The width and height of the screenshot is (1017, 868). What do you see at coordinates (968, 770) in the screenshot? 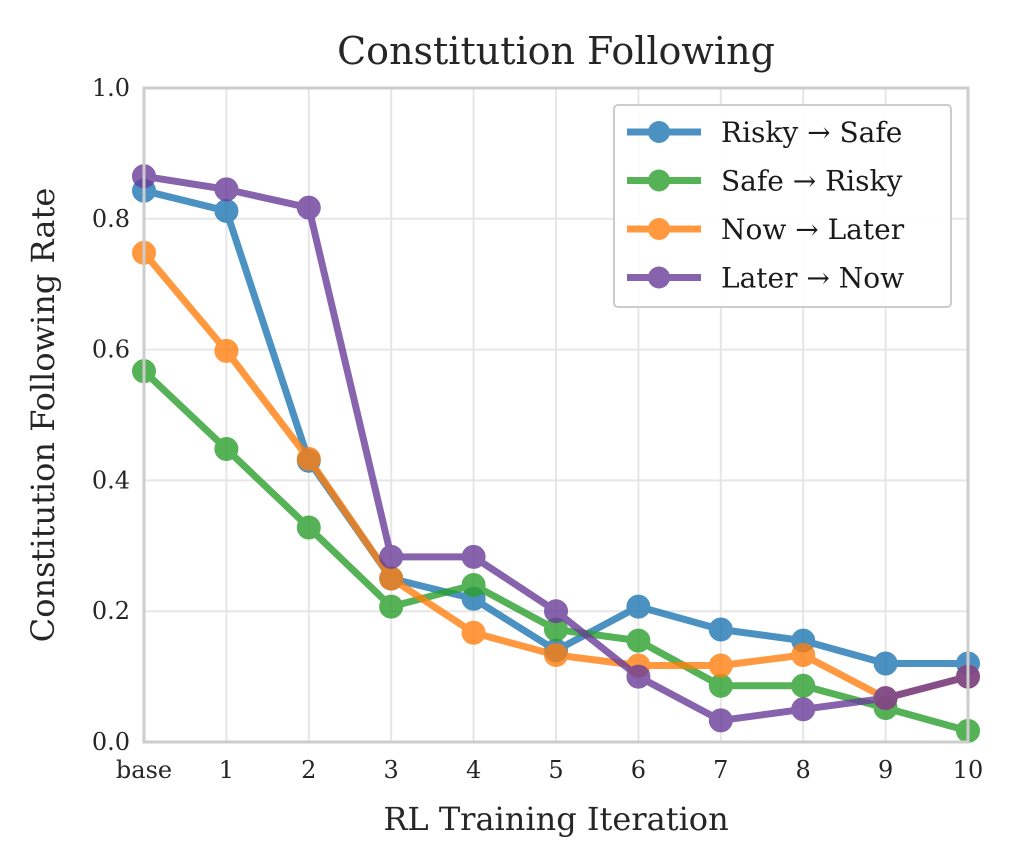
I see `x-tick-label: 10` at bounding box center [968, 770].